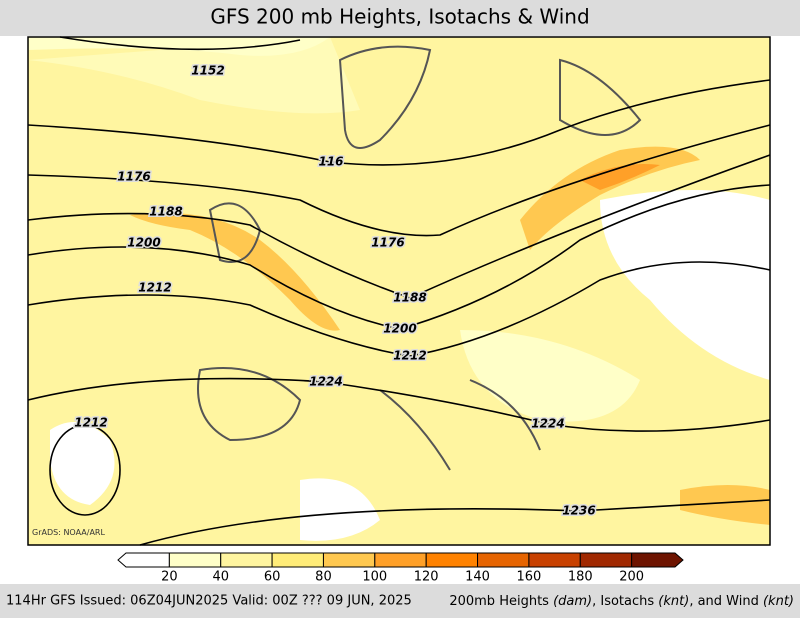 The image size is (800, 618). I want to click on colorbar-label: 160, so click(528, 577).